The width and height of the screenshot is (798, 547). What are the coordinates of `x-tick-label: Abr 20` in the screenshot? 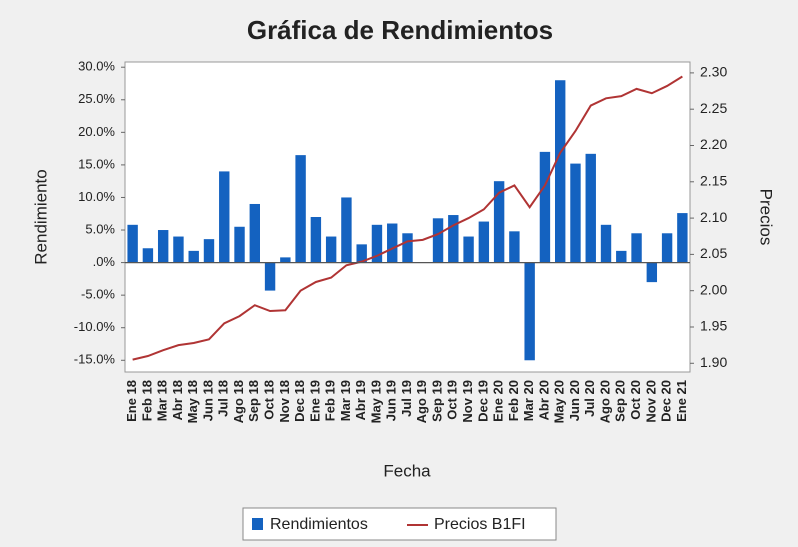 It's located at (543, 400).